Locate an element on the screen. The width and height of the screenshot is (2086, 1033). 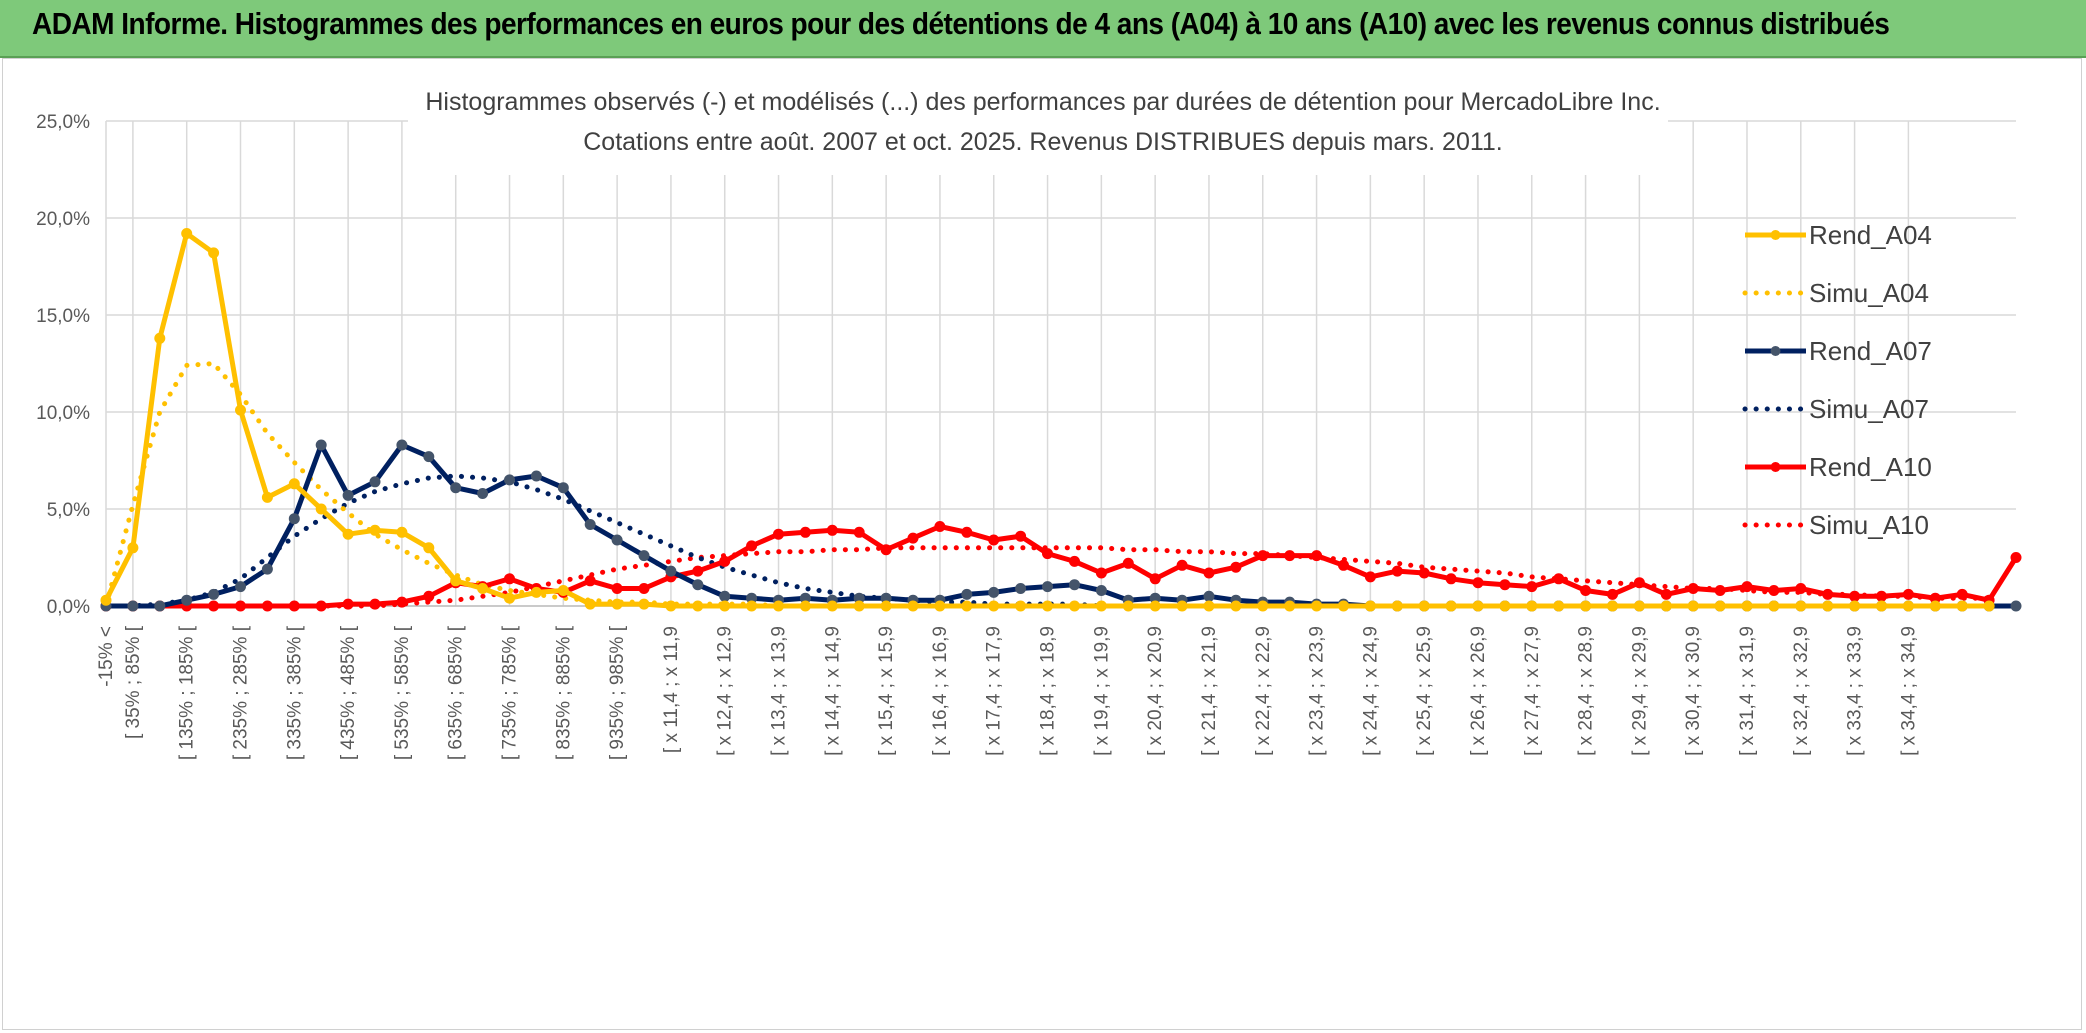
x-tick-label: [ x 29,4 ; x 29,9 is located at coordinates (1639, 691).